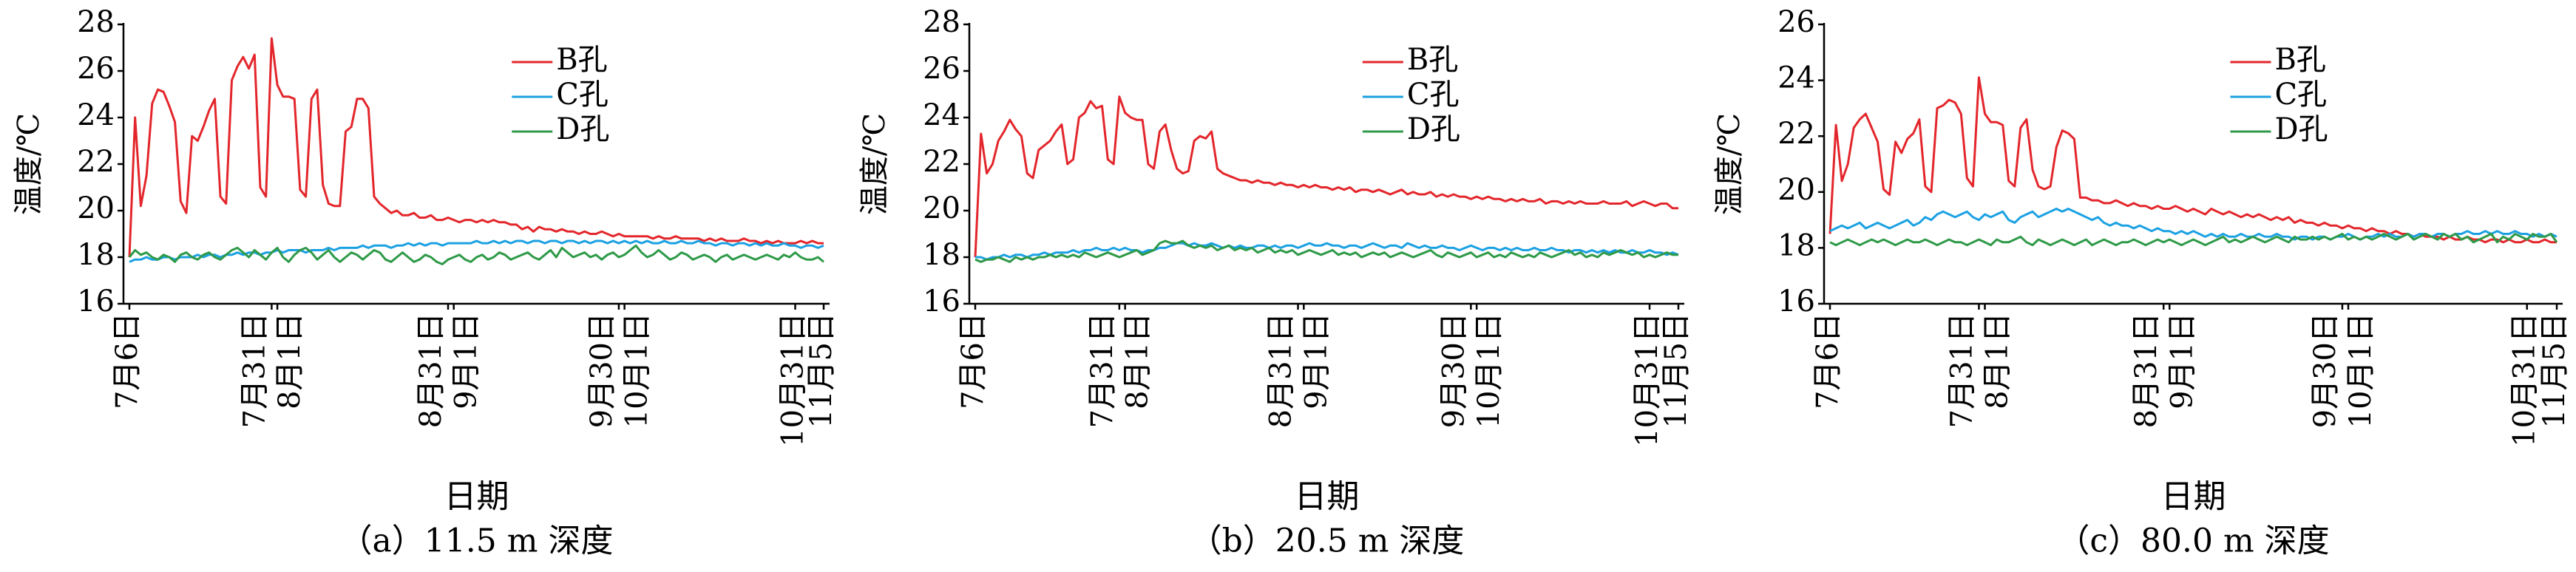 This screenshot has width=2576, height=572. What do you see at coordinates (477, 541) in the screenshot?
I see `caption: （a）11.5 m 深度` at bounding box center [477, 541].